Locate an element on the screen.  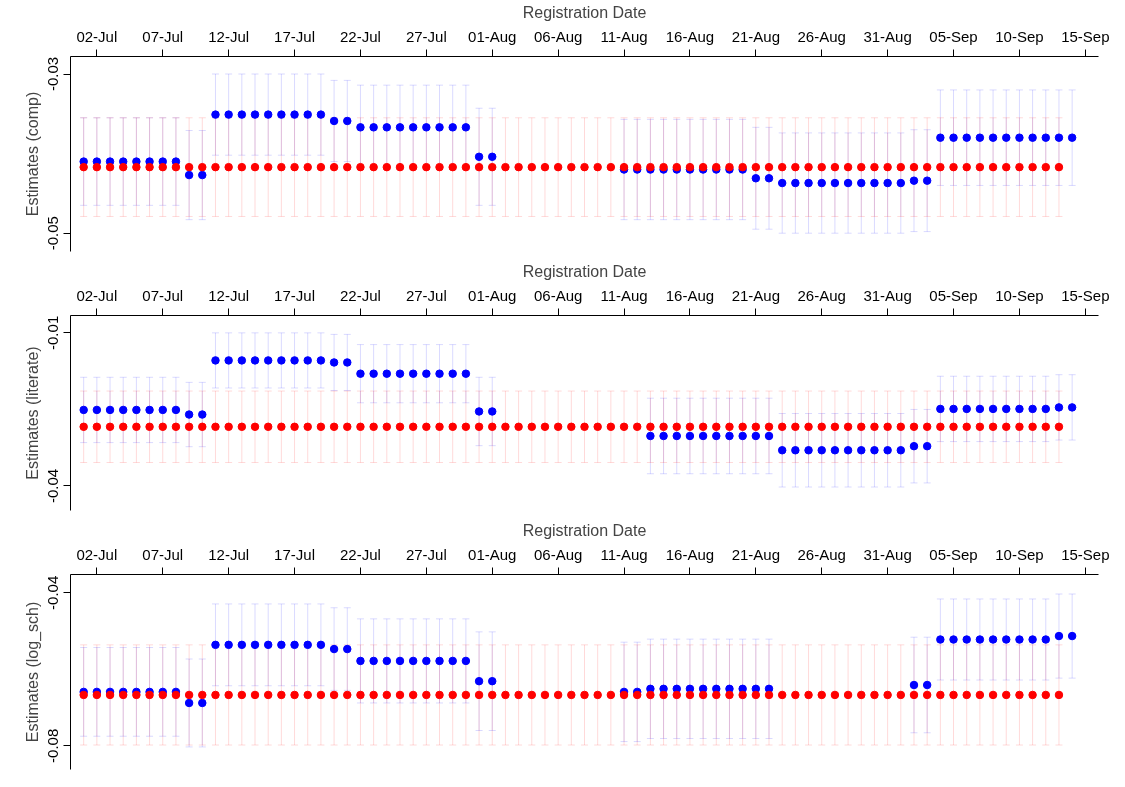
y-tick-label: -0.03 is located at coordinates (53, 74).